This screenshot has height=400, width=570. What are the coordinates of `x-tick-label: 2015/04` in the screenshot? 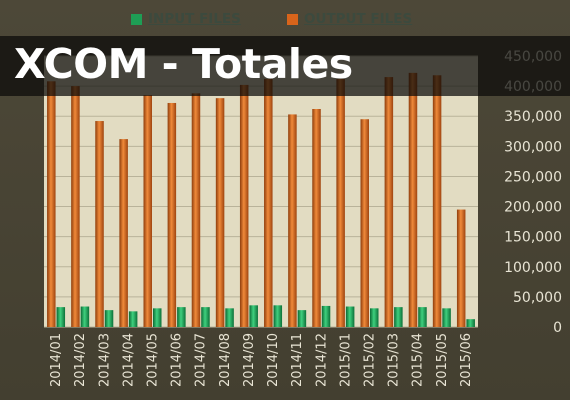 It's located at (418, 360).